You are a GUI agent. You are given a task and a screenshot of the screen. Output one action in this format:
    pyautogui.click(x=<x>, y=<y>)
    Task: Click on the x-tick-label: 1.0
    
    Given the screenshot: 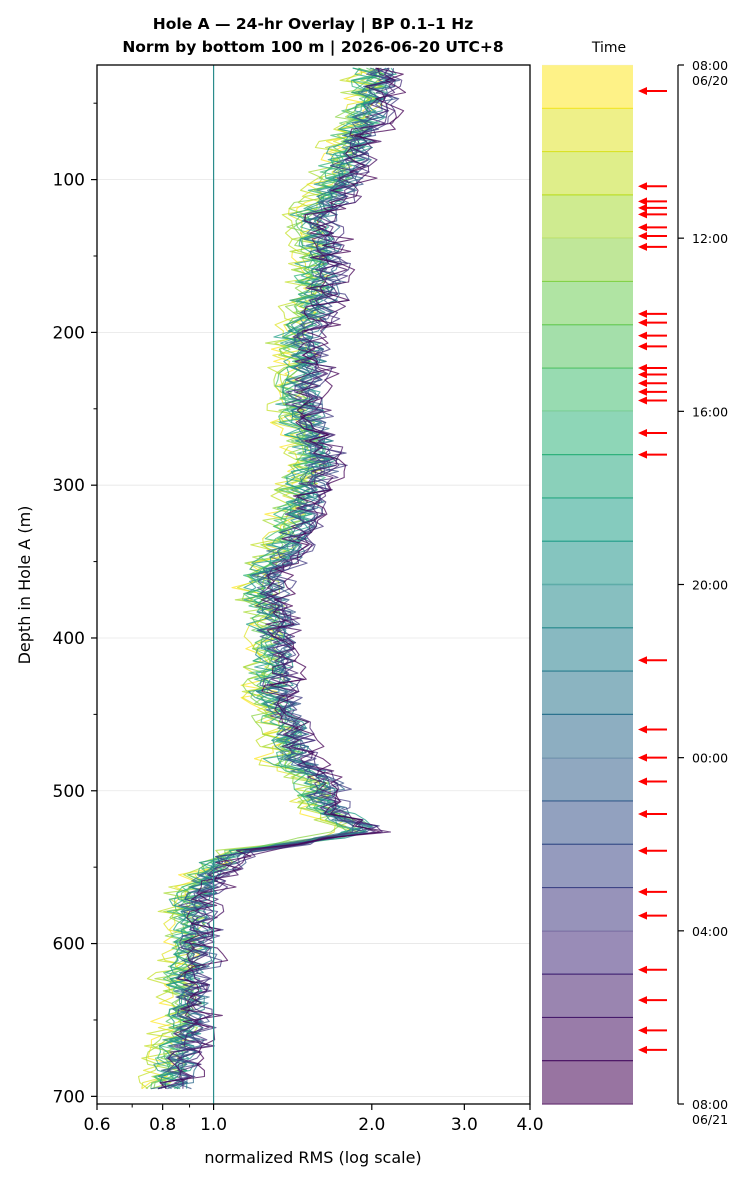 What is the action you would take?
    pyautogui.click(x=213, y=1125)
    